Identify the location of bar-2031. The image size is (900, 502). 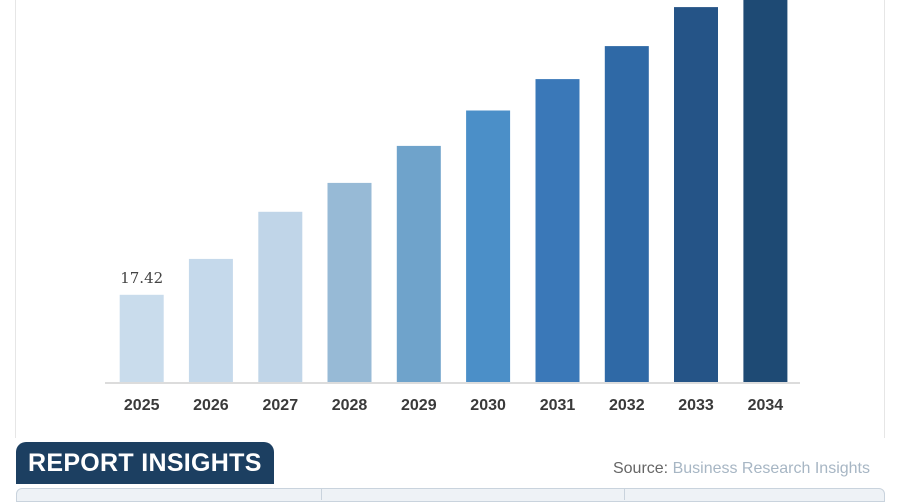
(557, 231).